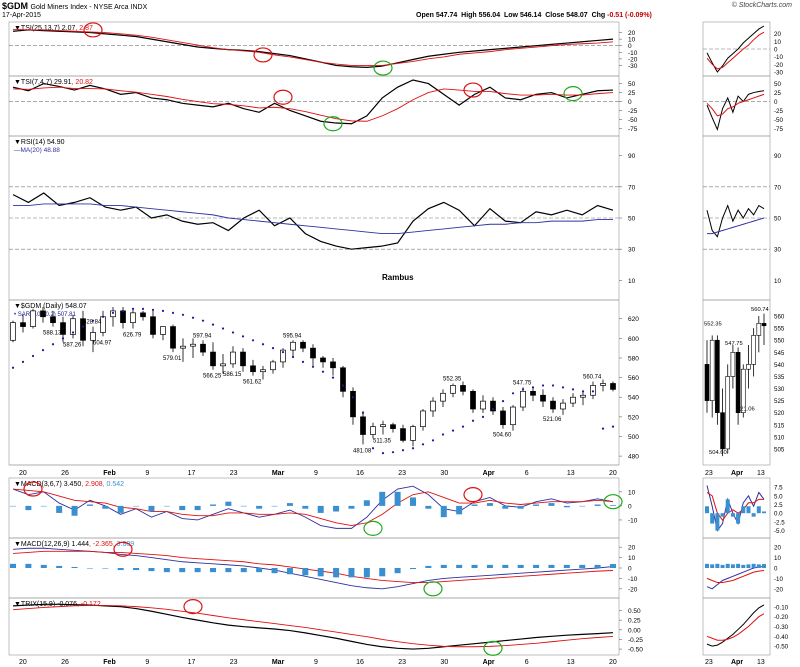 This screenshot has width=800, height=667. I want to click on mini-y-tick-label: 0, so click(776, 50).